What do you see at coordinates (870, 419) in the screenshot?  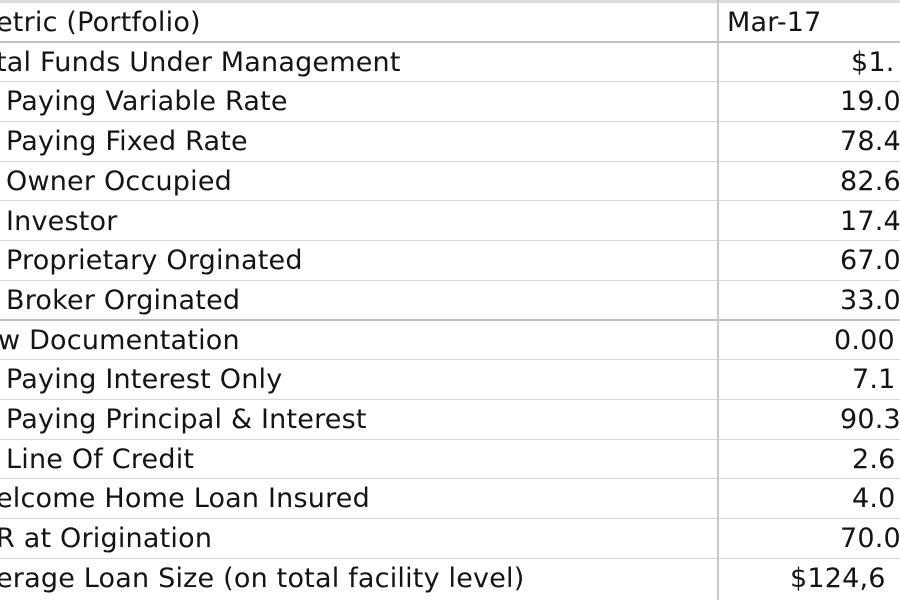 I see `value-cell: 90.3` at bounding box center [870, 419].